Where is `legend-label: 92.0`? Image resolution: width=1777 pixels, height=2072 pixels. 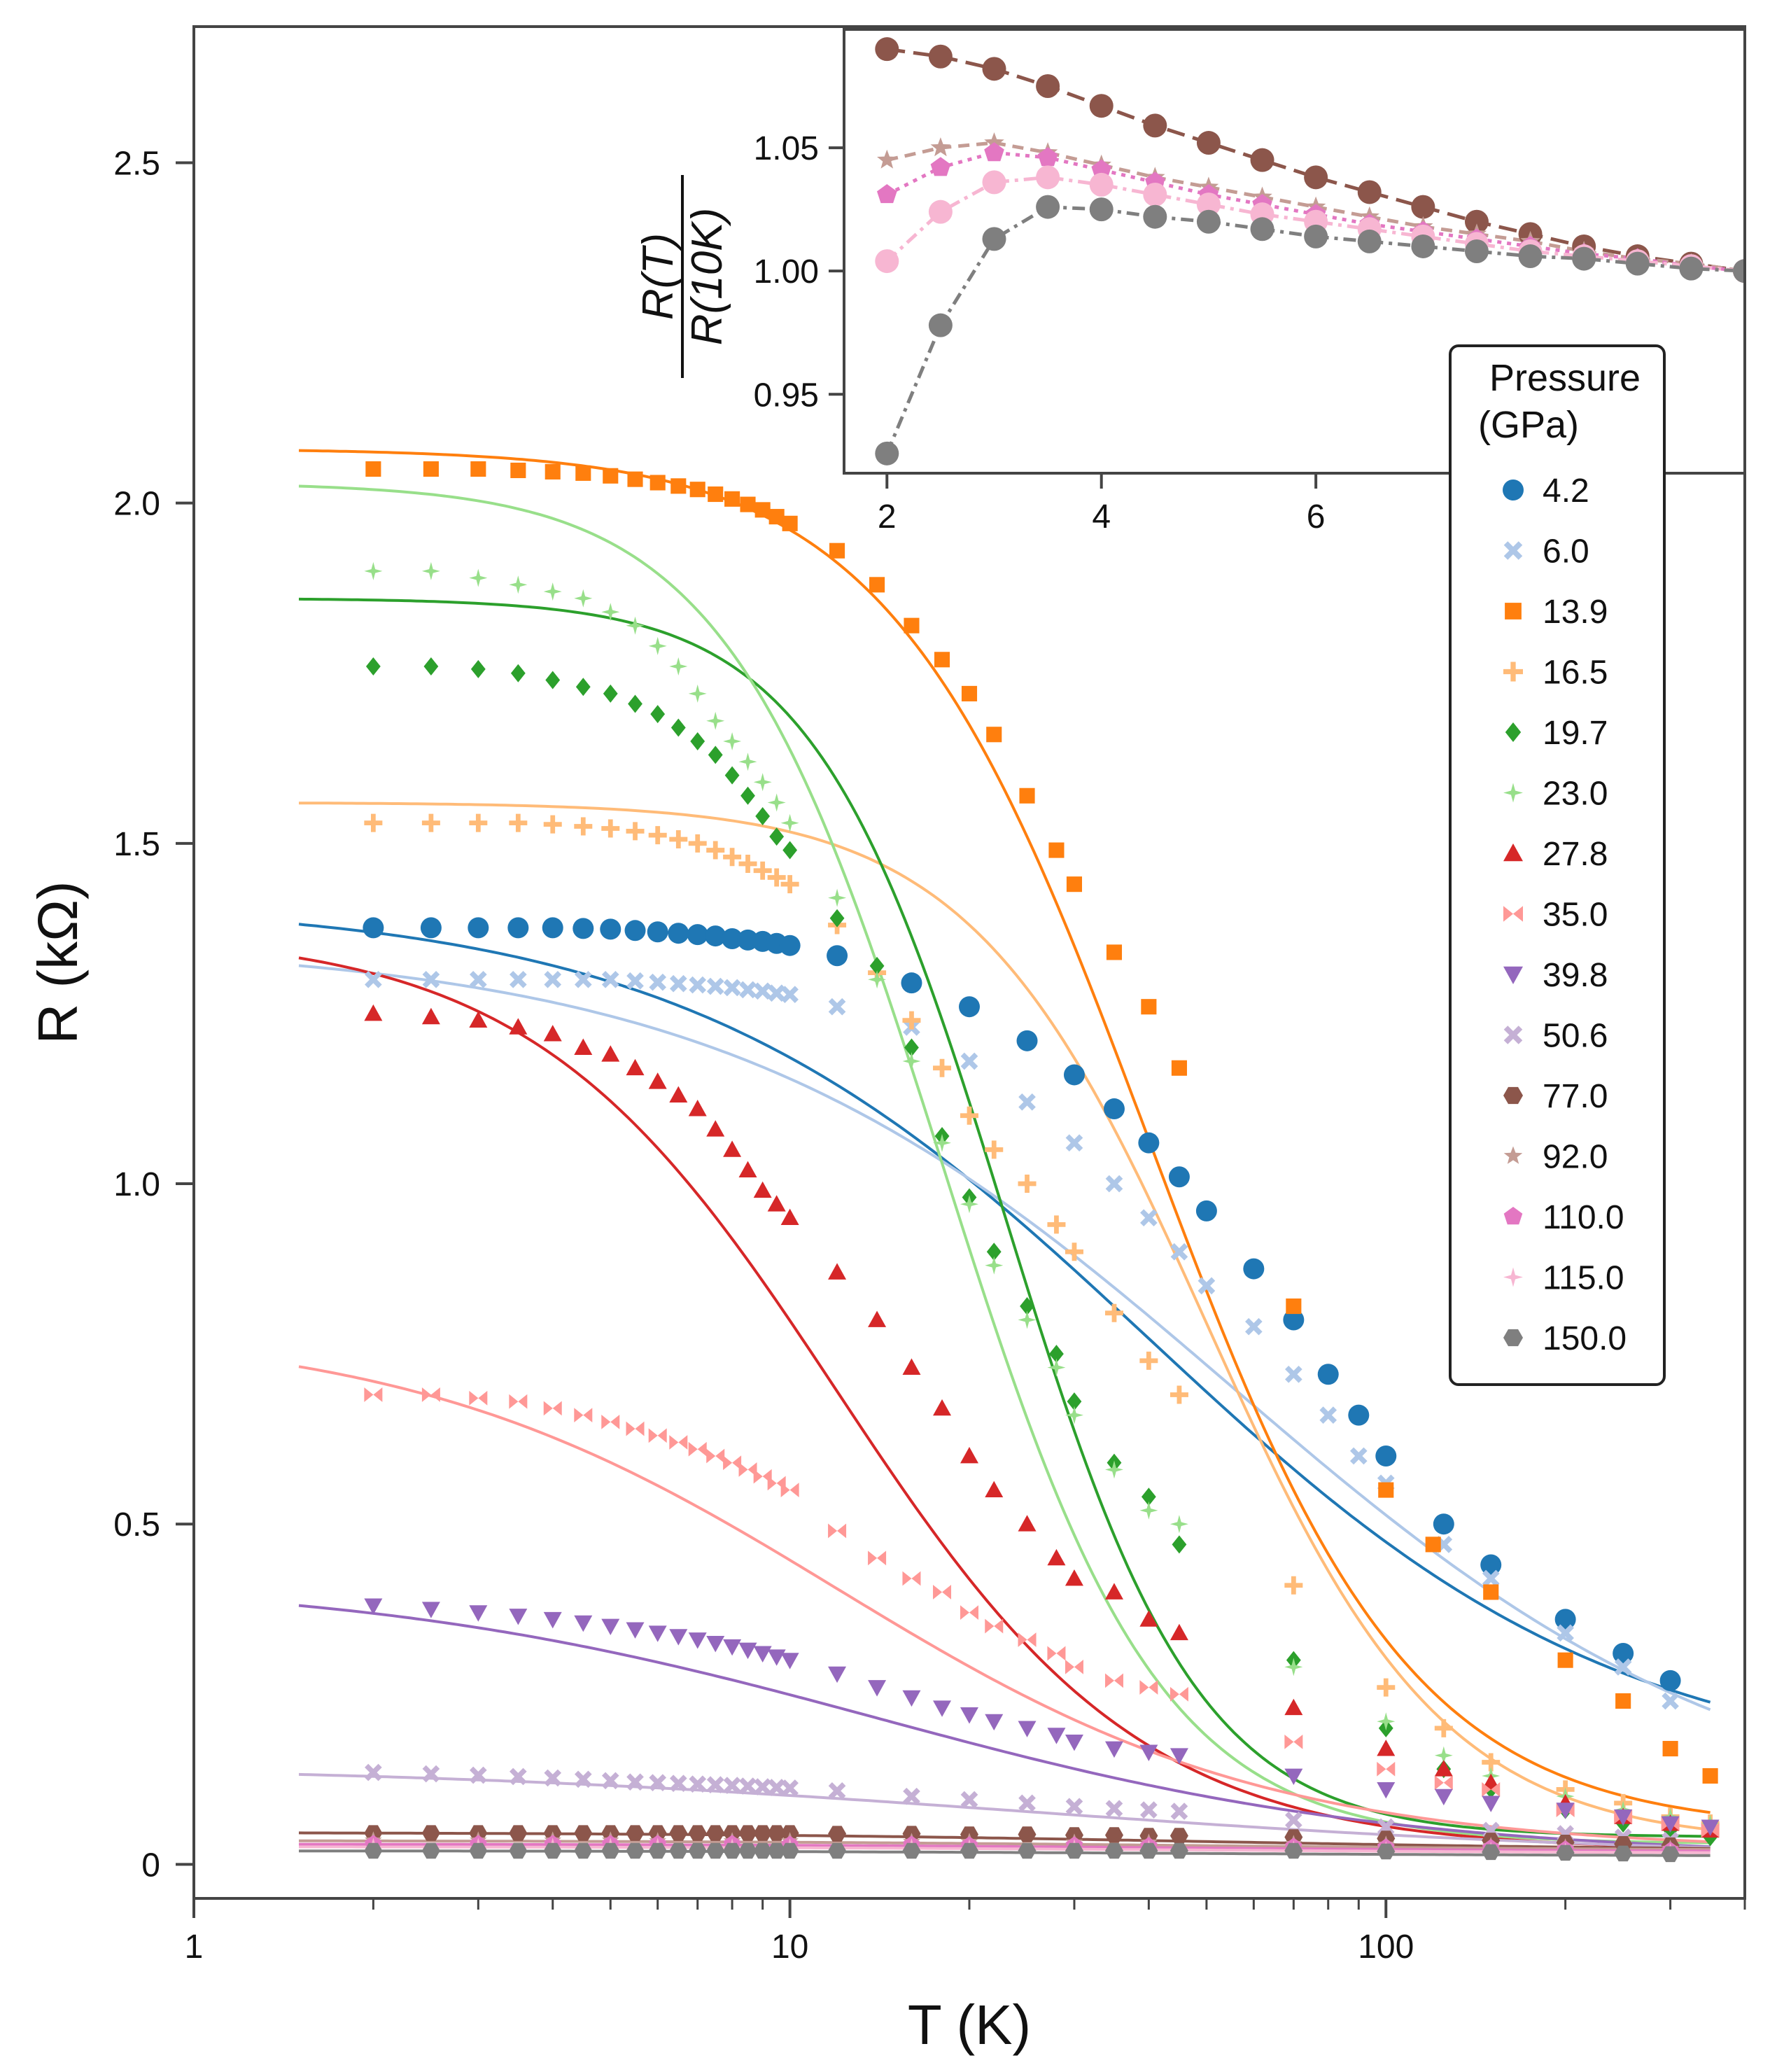
legend-label: 92.0 is located at coordinates (1575, 1157).